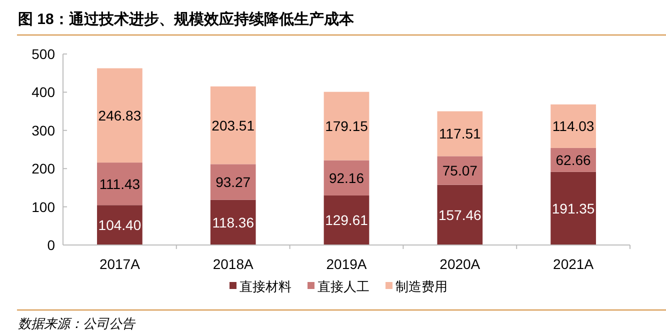 The height and width of the screenshot is (336, 666). What do you see at coordinates (44, 168) in the screenshot?
I see `y-tick-label: 200` at bounding box center [44, 168].